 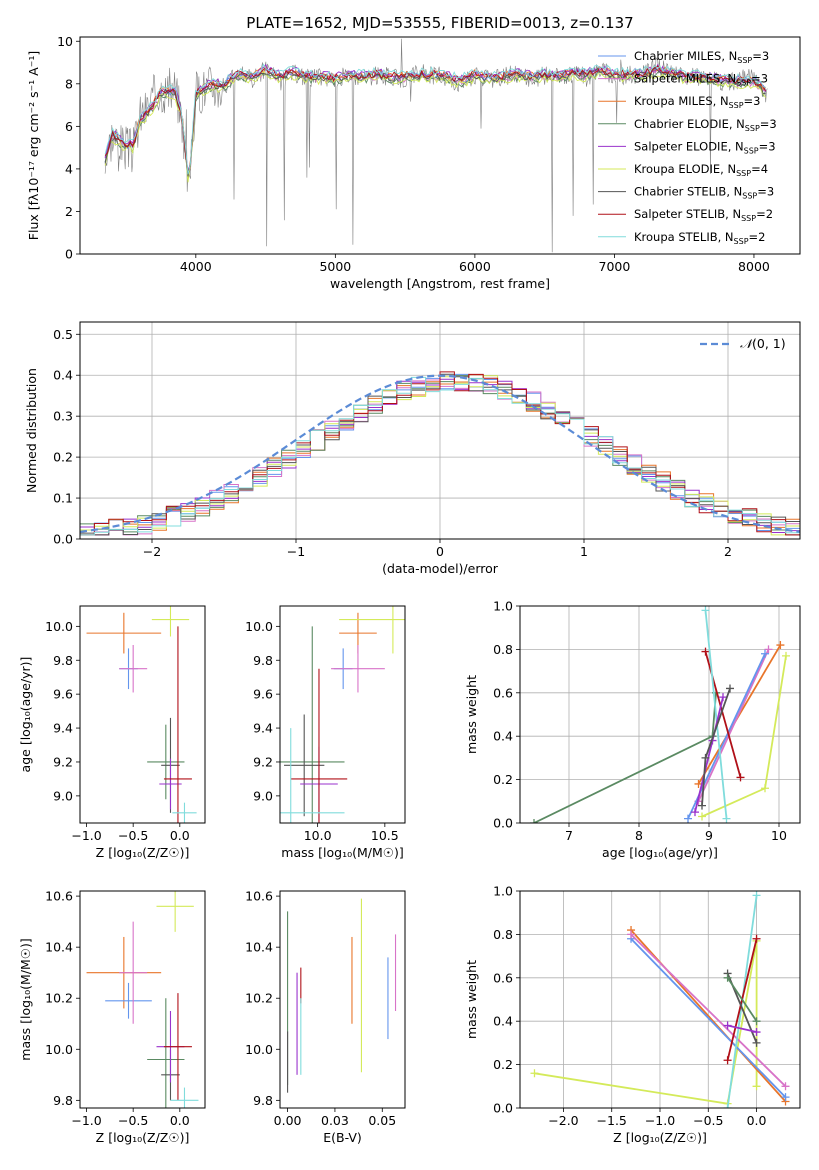 What do you see at coordinates (584, 551) in the screenshot?
I see `x-tick-label: 1` at bounding box center [584, 551].